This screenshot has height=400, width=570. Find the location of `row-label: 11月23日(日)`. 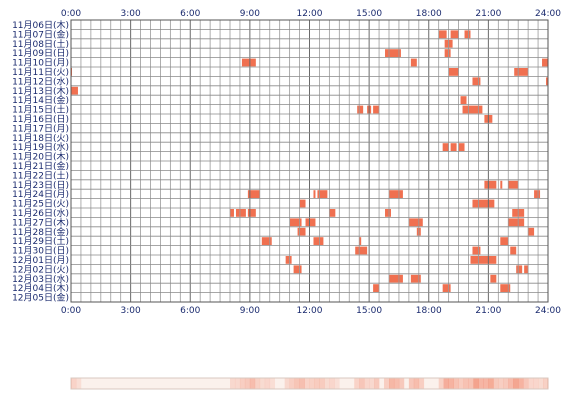

row-label: 11月23日(日) is located at coordinates (40, 185).